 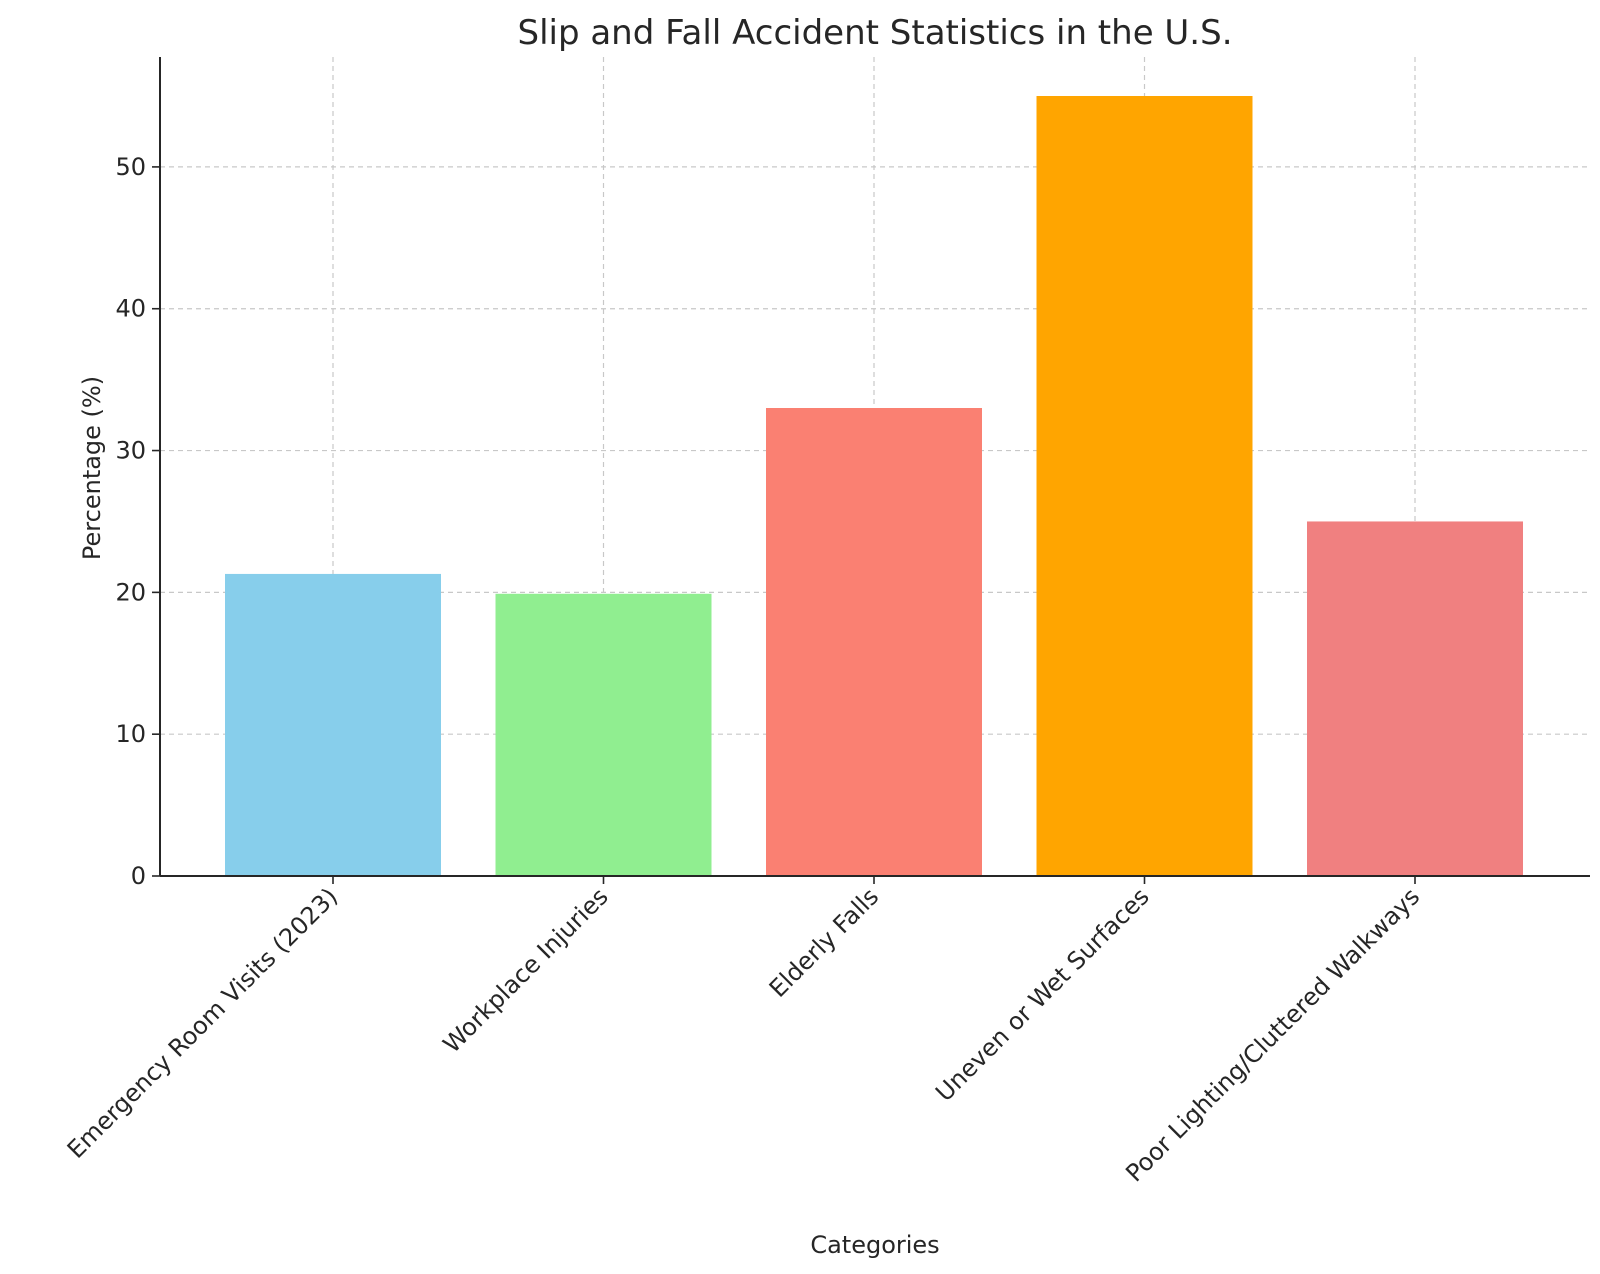 What do you see at coordinates (130, 451) in the screenshot?
I see `y-tick-label: 30` at bounding box center [130, 451].